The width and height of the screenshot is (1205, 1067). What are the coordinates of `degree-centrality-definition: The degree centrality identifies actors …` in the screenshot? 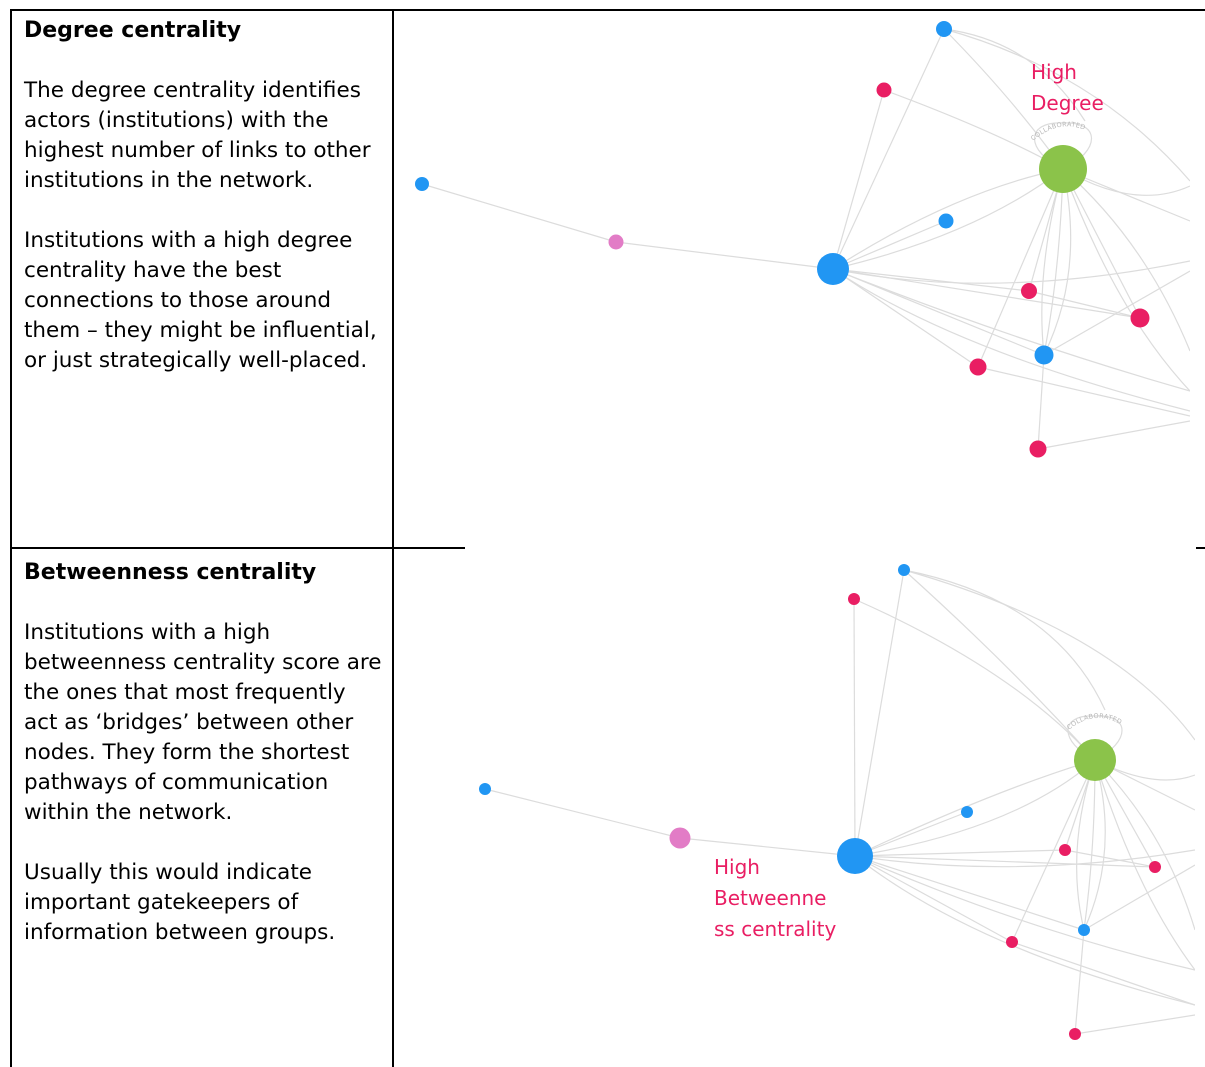 It's located at (197, 135).